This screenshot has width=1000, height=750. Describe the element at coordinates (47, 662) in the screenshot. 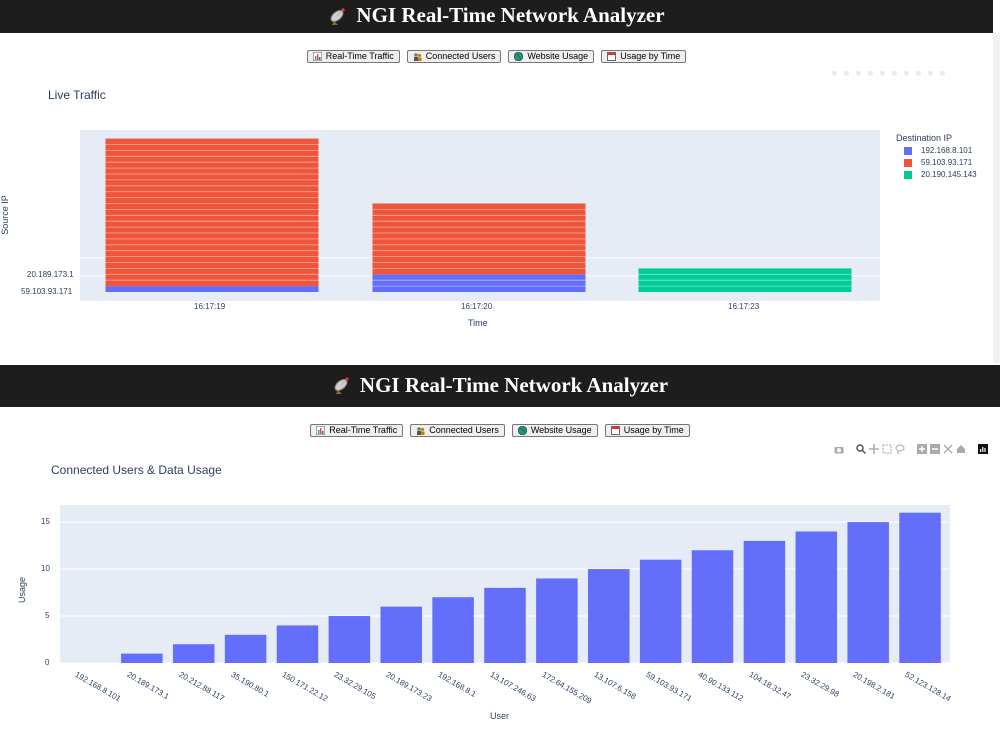

I see `connected-users-y-tick: 0` at that location.